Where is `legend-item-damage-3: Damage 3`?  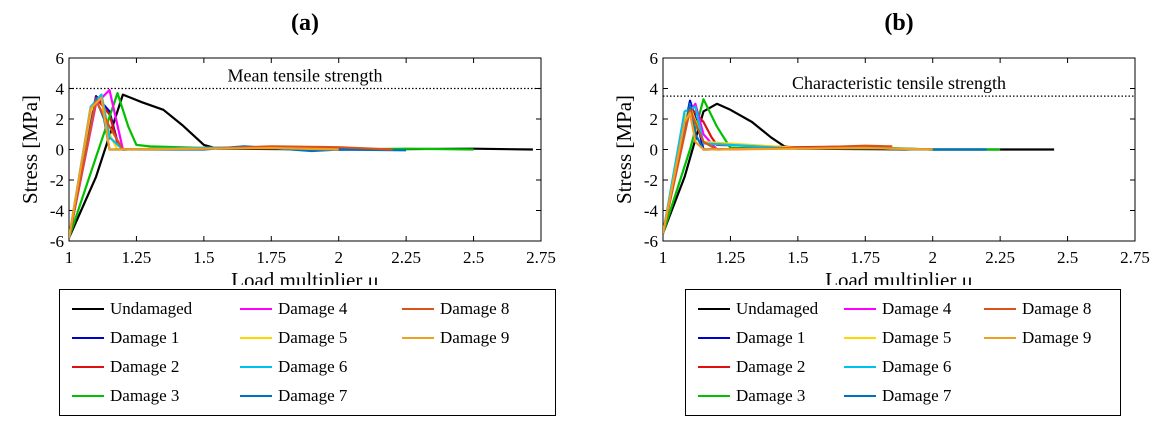
legend-item-damage-3: Damage 3 is located at coordinates (751, 396).